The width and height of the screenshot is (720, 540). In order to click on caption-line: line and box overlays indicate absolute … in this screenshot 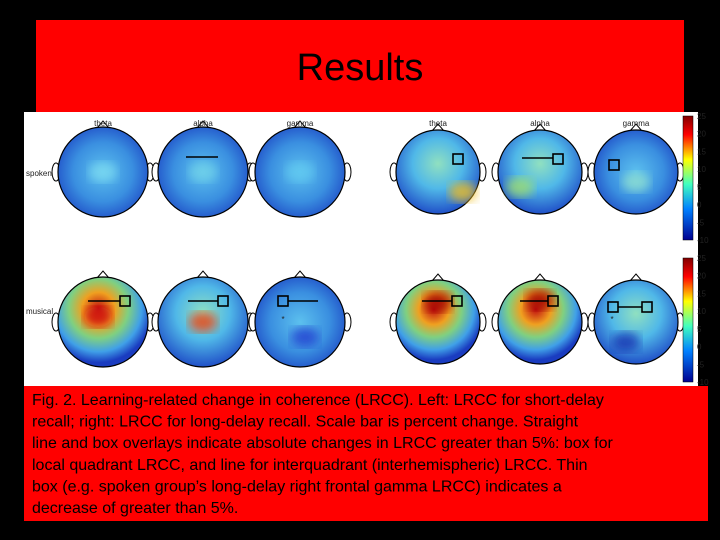, I will do `click(322, 443)`.